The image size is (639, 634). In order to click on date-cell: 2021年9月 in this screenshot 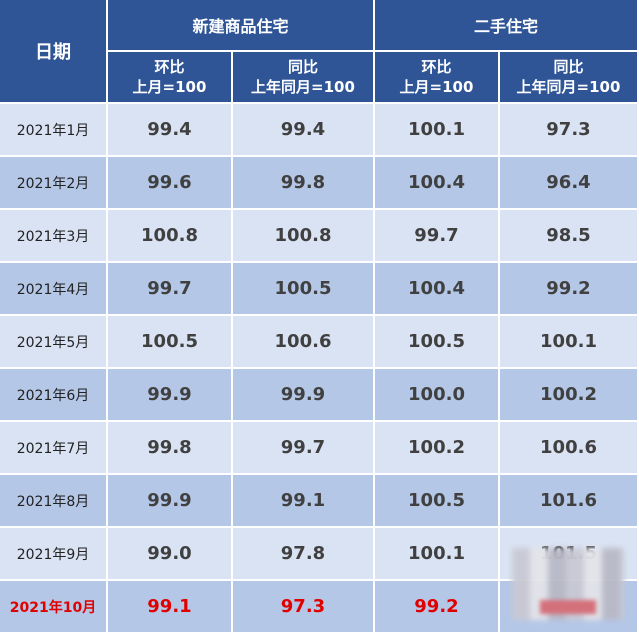, I will do `click(54, 554)`.